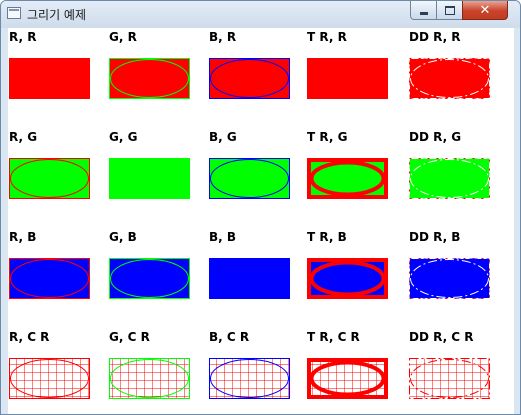 This screenshot has width=521, height=415. Describe the element at coordinates (441, 337) in the screenshot. I see `shape-label: DD R, C R` at that location.